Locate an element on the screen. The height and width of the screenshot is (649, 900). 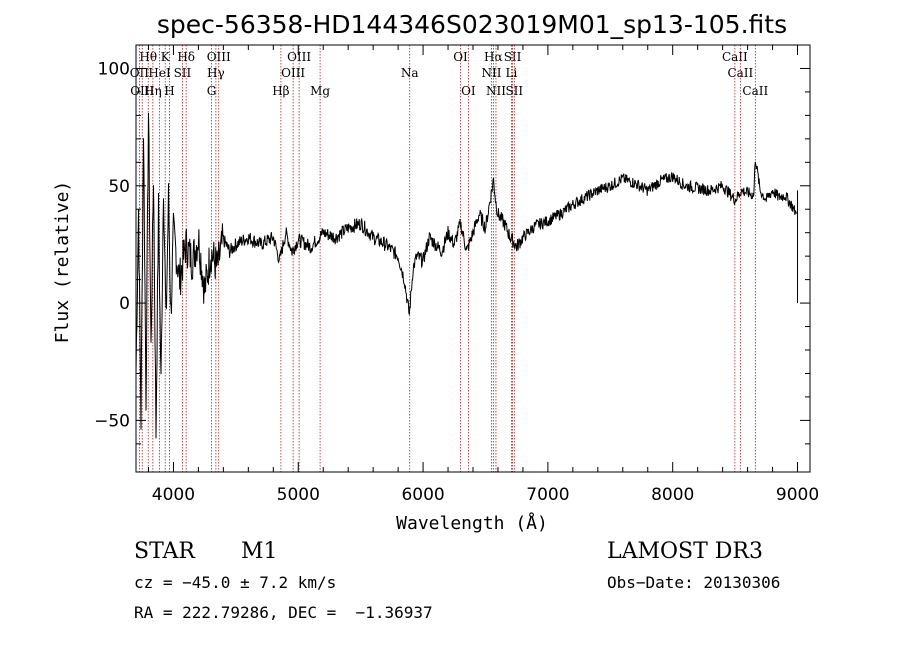
object-subclass: M1 is located at coordinates (259, 551).